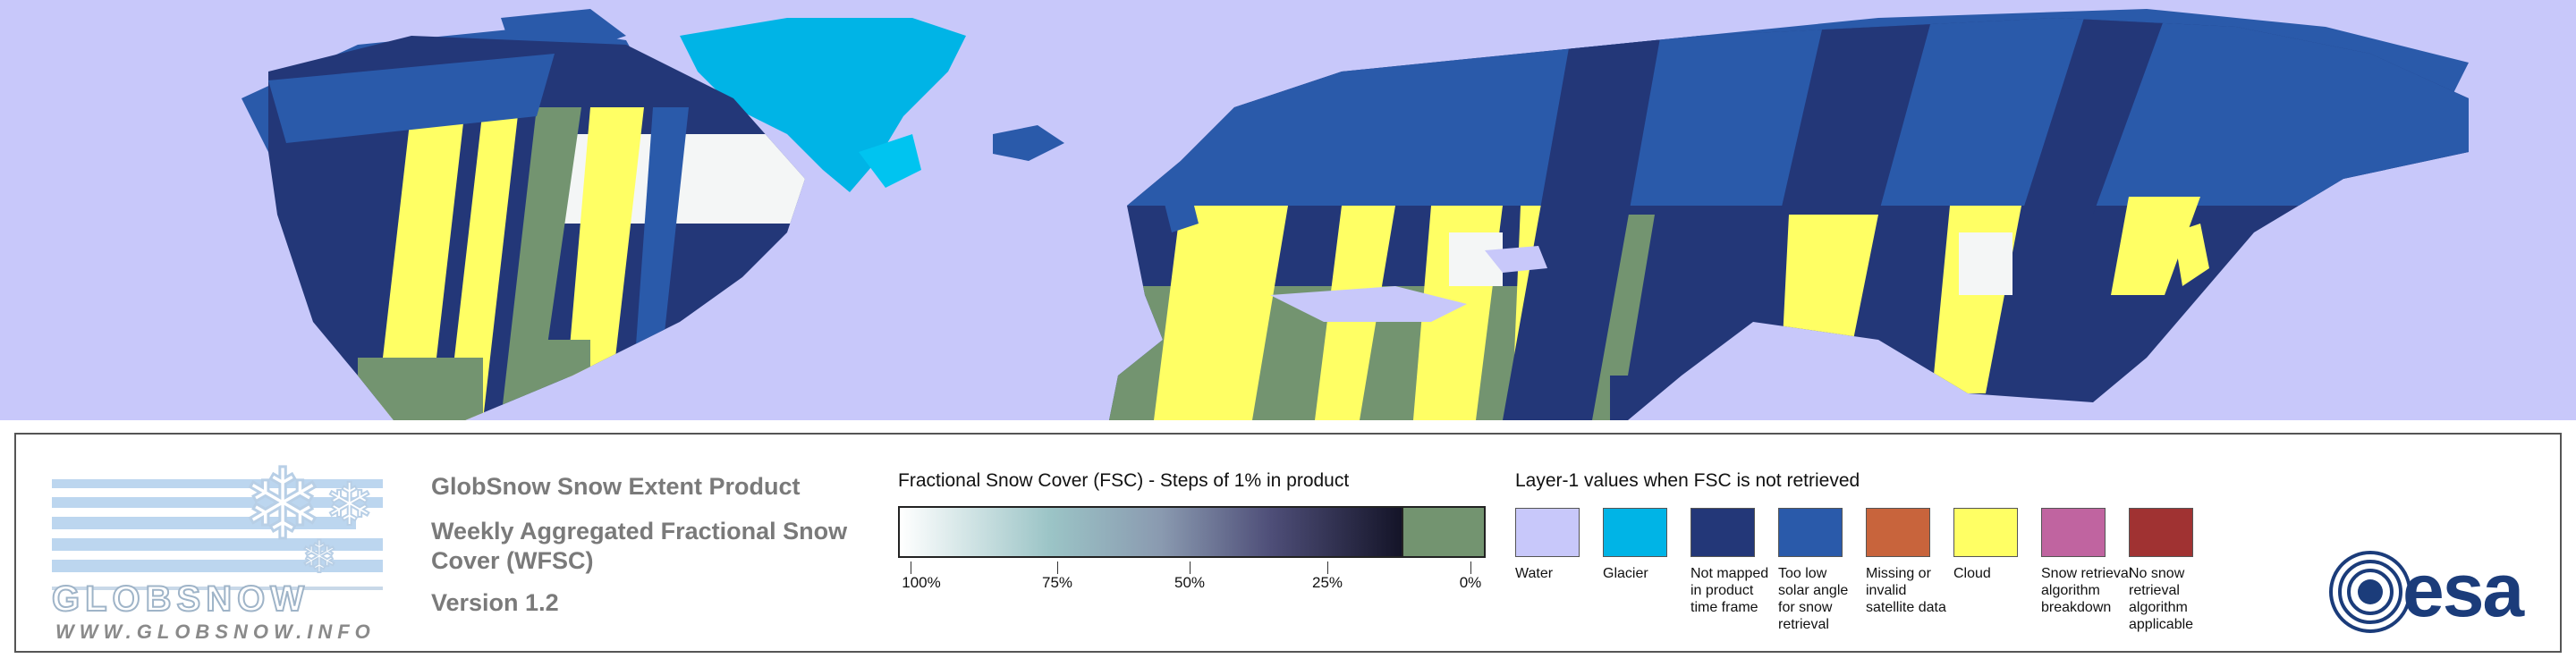  I want to click on fsc-tick-label: 25%, so click(1327, 583).